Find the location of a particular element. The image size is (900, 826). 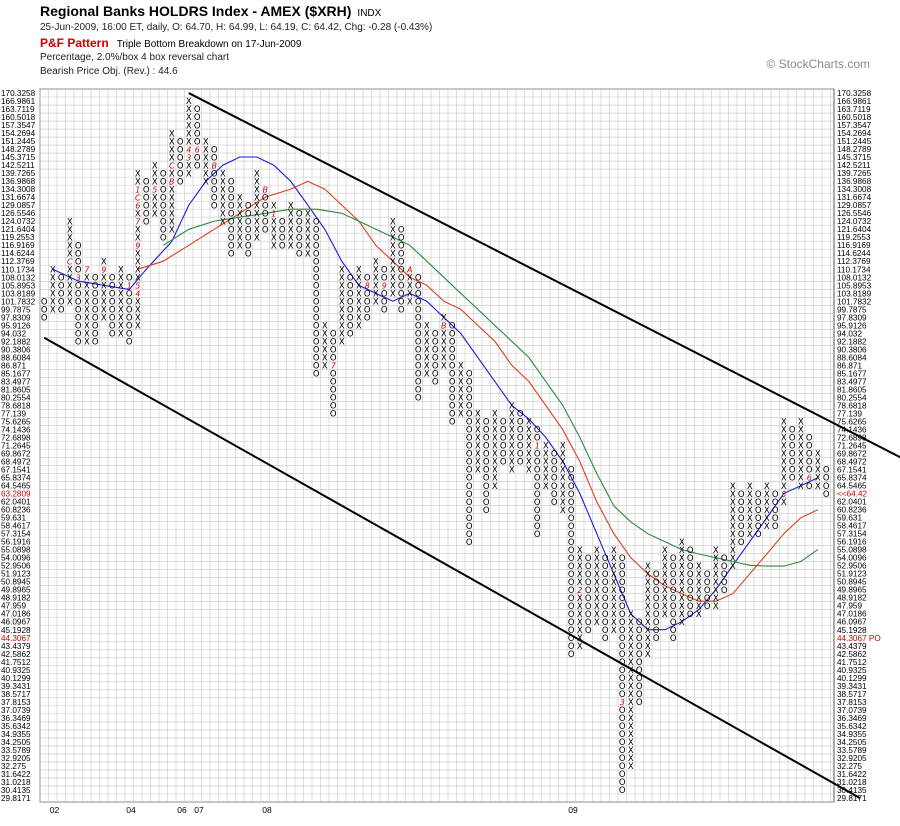

pnf-x-box: 2 is located at coordinates (579, 590).